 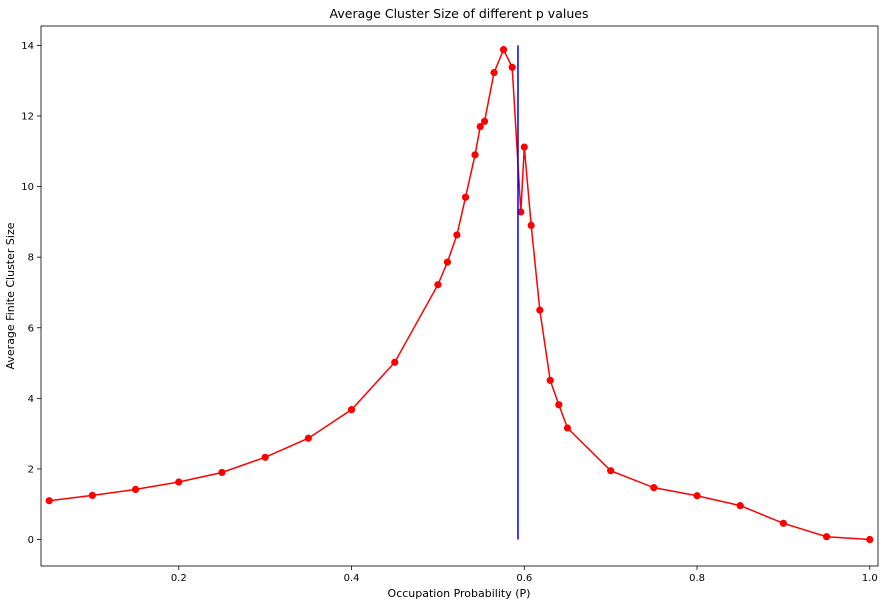 What do you see at coordinates (31, 399) in the screenshot?
I see `y-tick-label: 4` at bounding box center [31, 399].